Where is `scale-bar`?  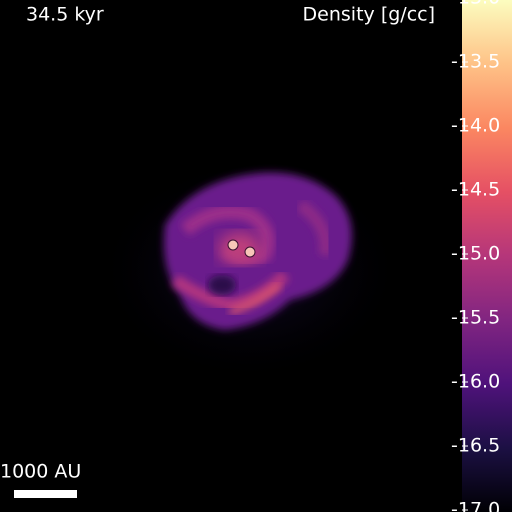
scale-bar is located at coordinates (45, 494).